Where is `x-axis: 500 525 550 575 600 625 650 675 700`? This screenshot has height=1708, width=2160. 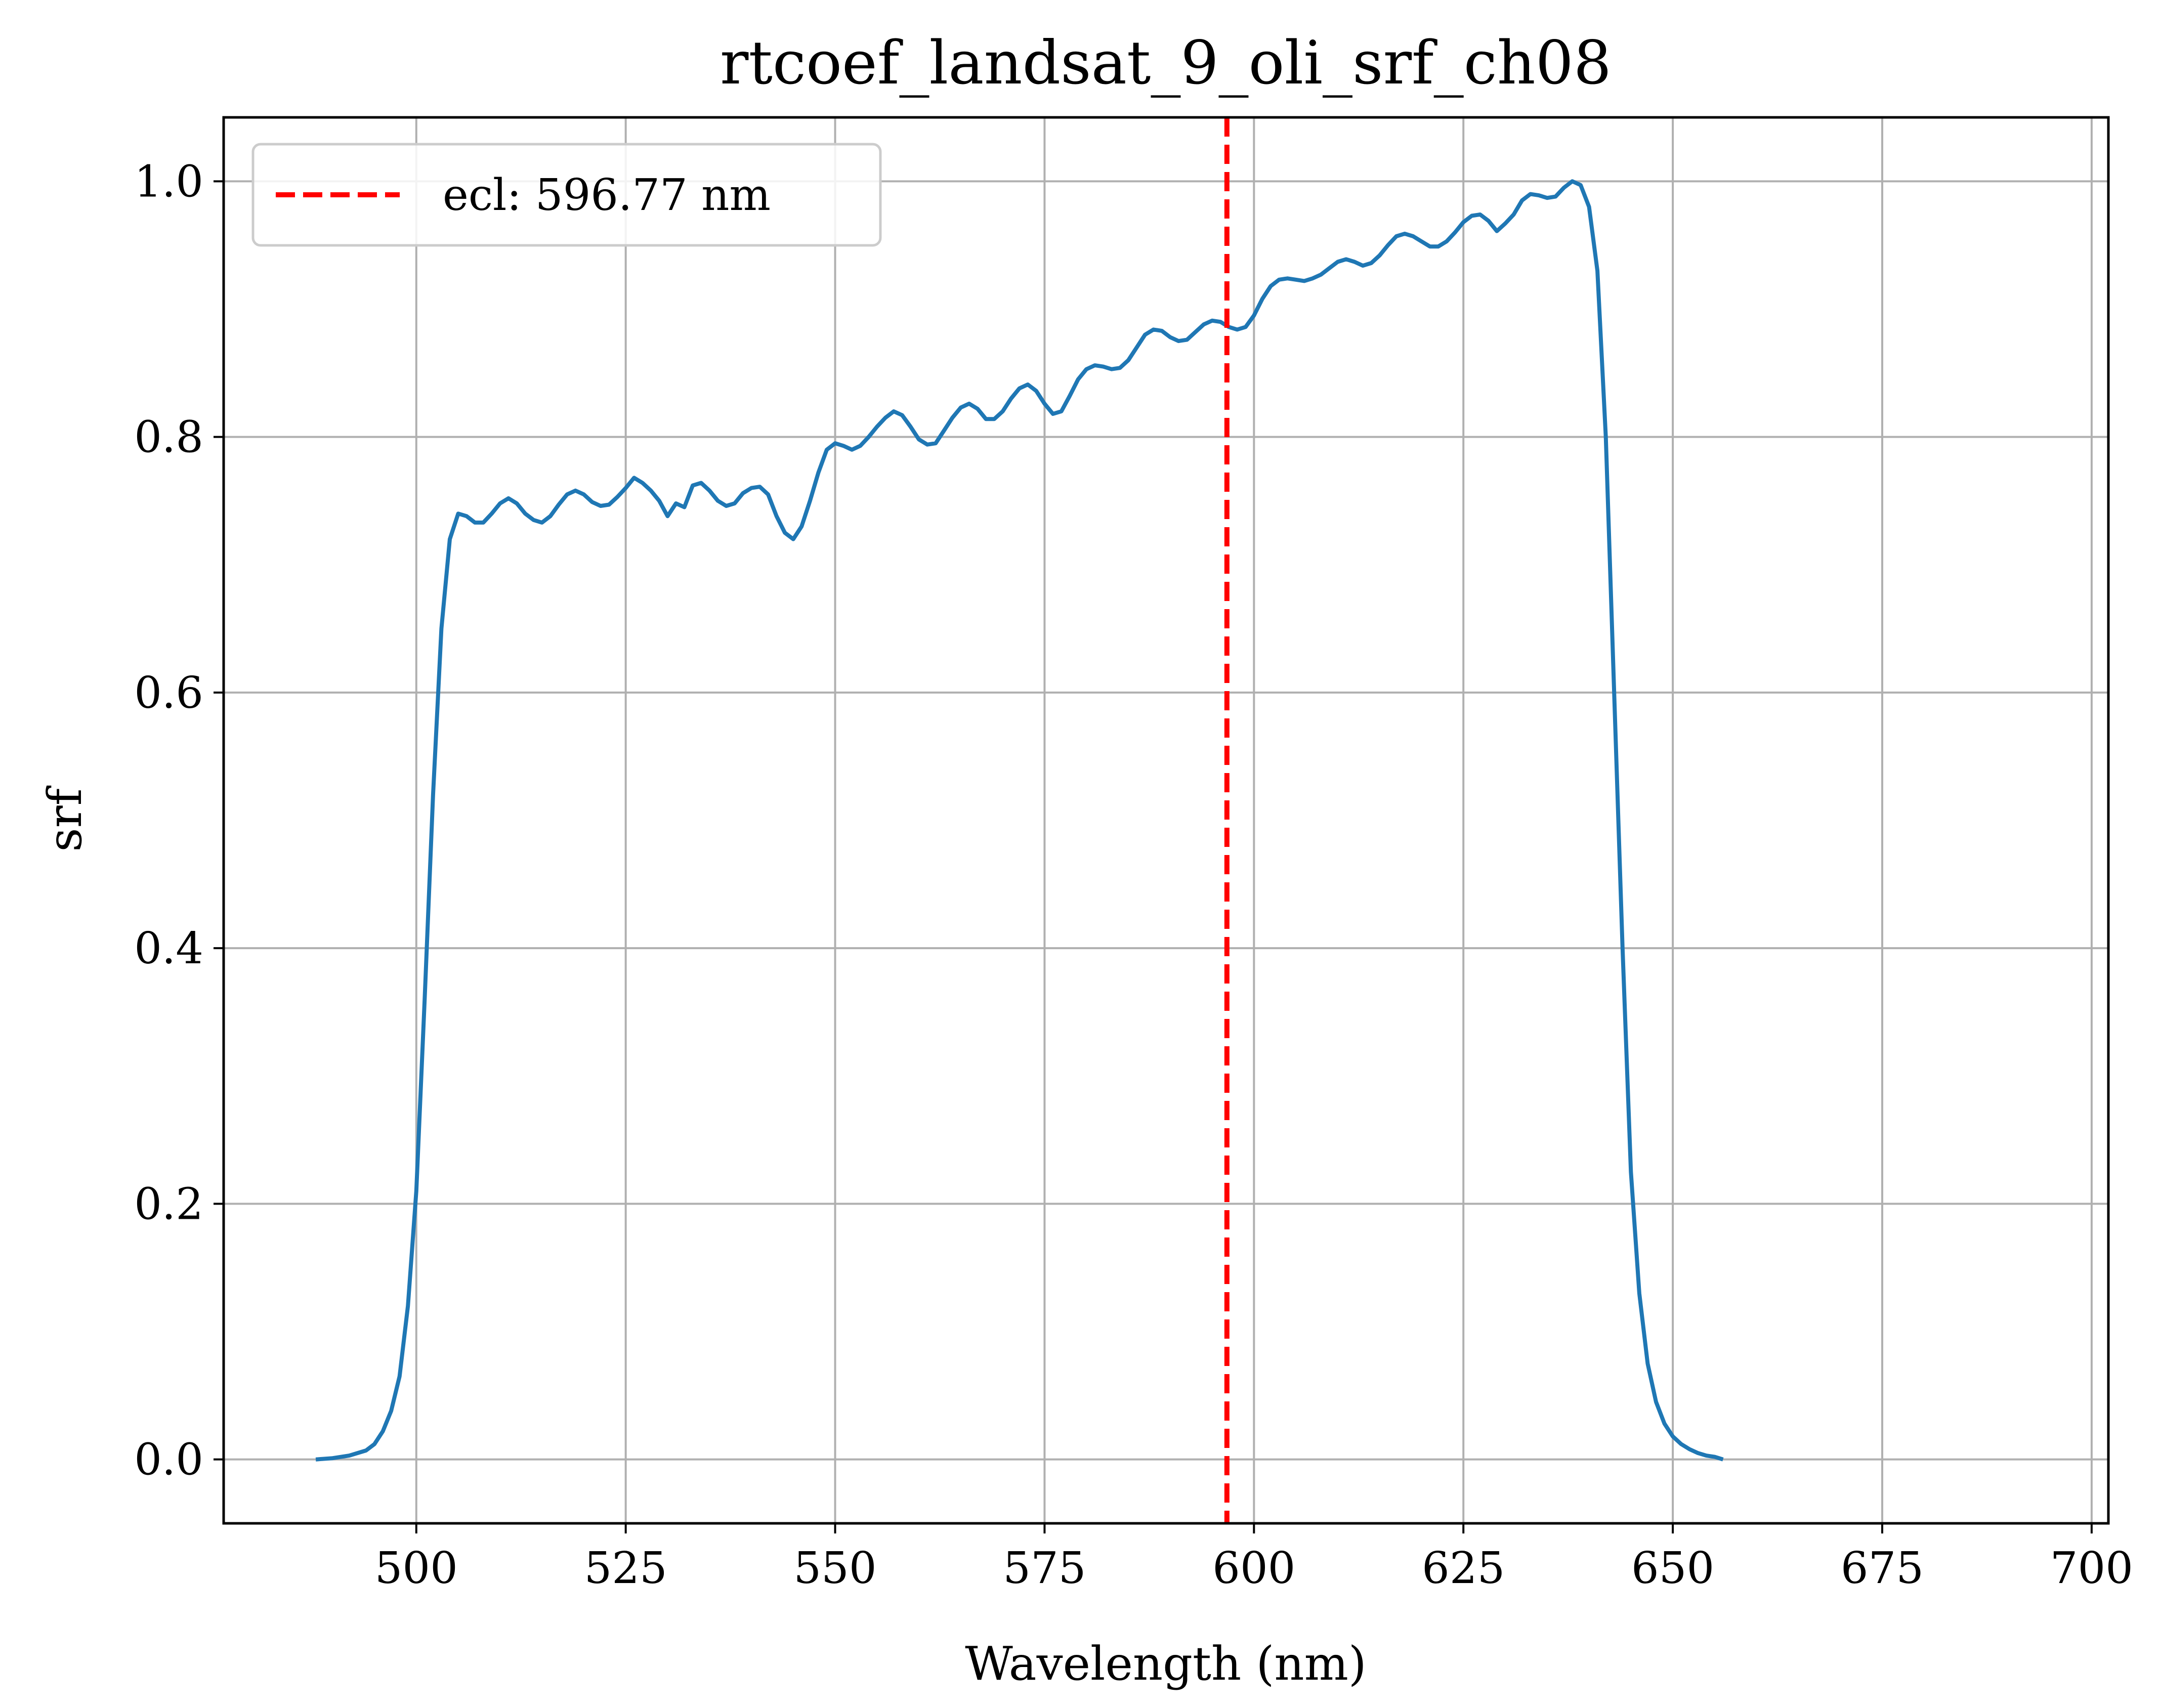
x-axis: 500 525 550 575 600 625 650 675 700 is located at coordinates (1254, 1558).